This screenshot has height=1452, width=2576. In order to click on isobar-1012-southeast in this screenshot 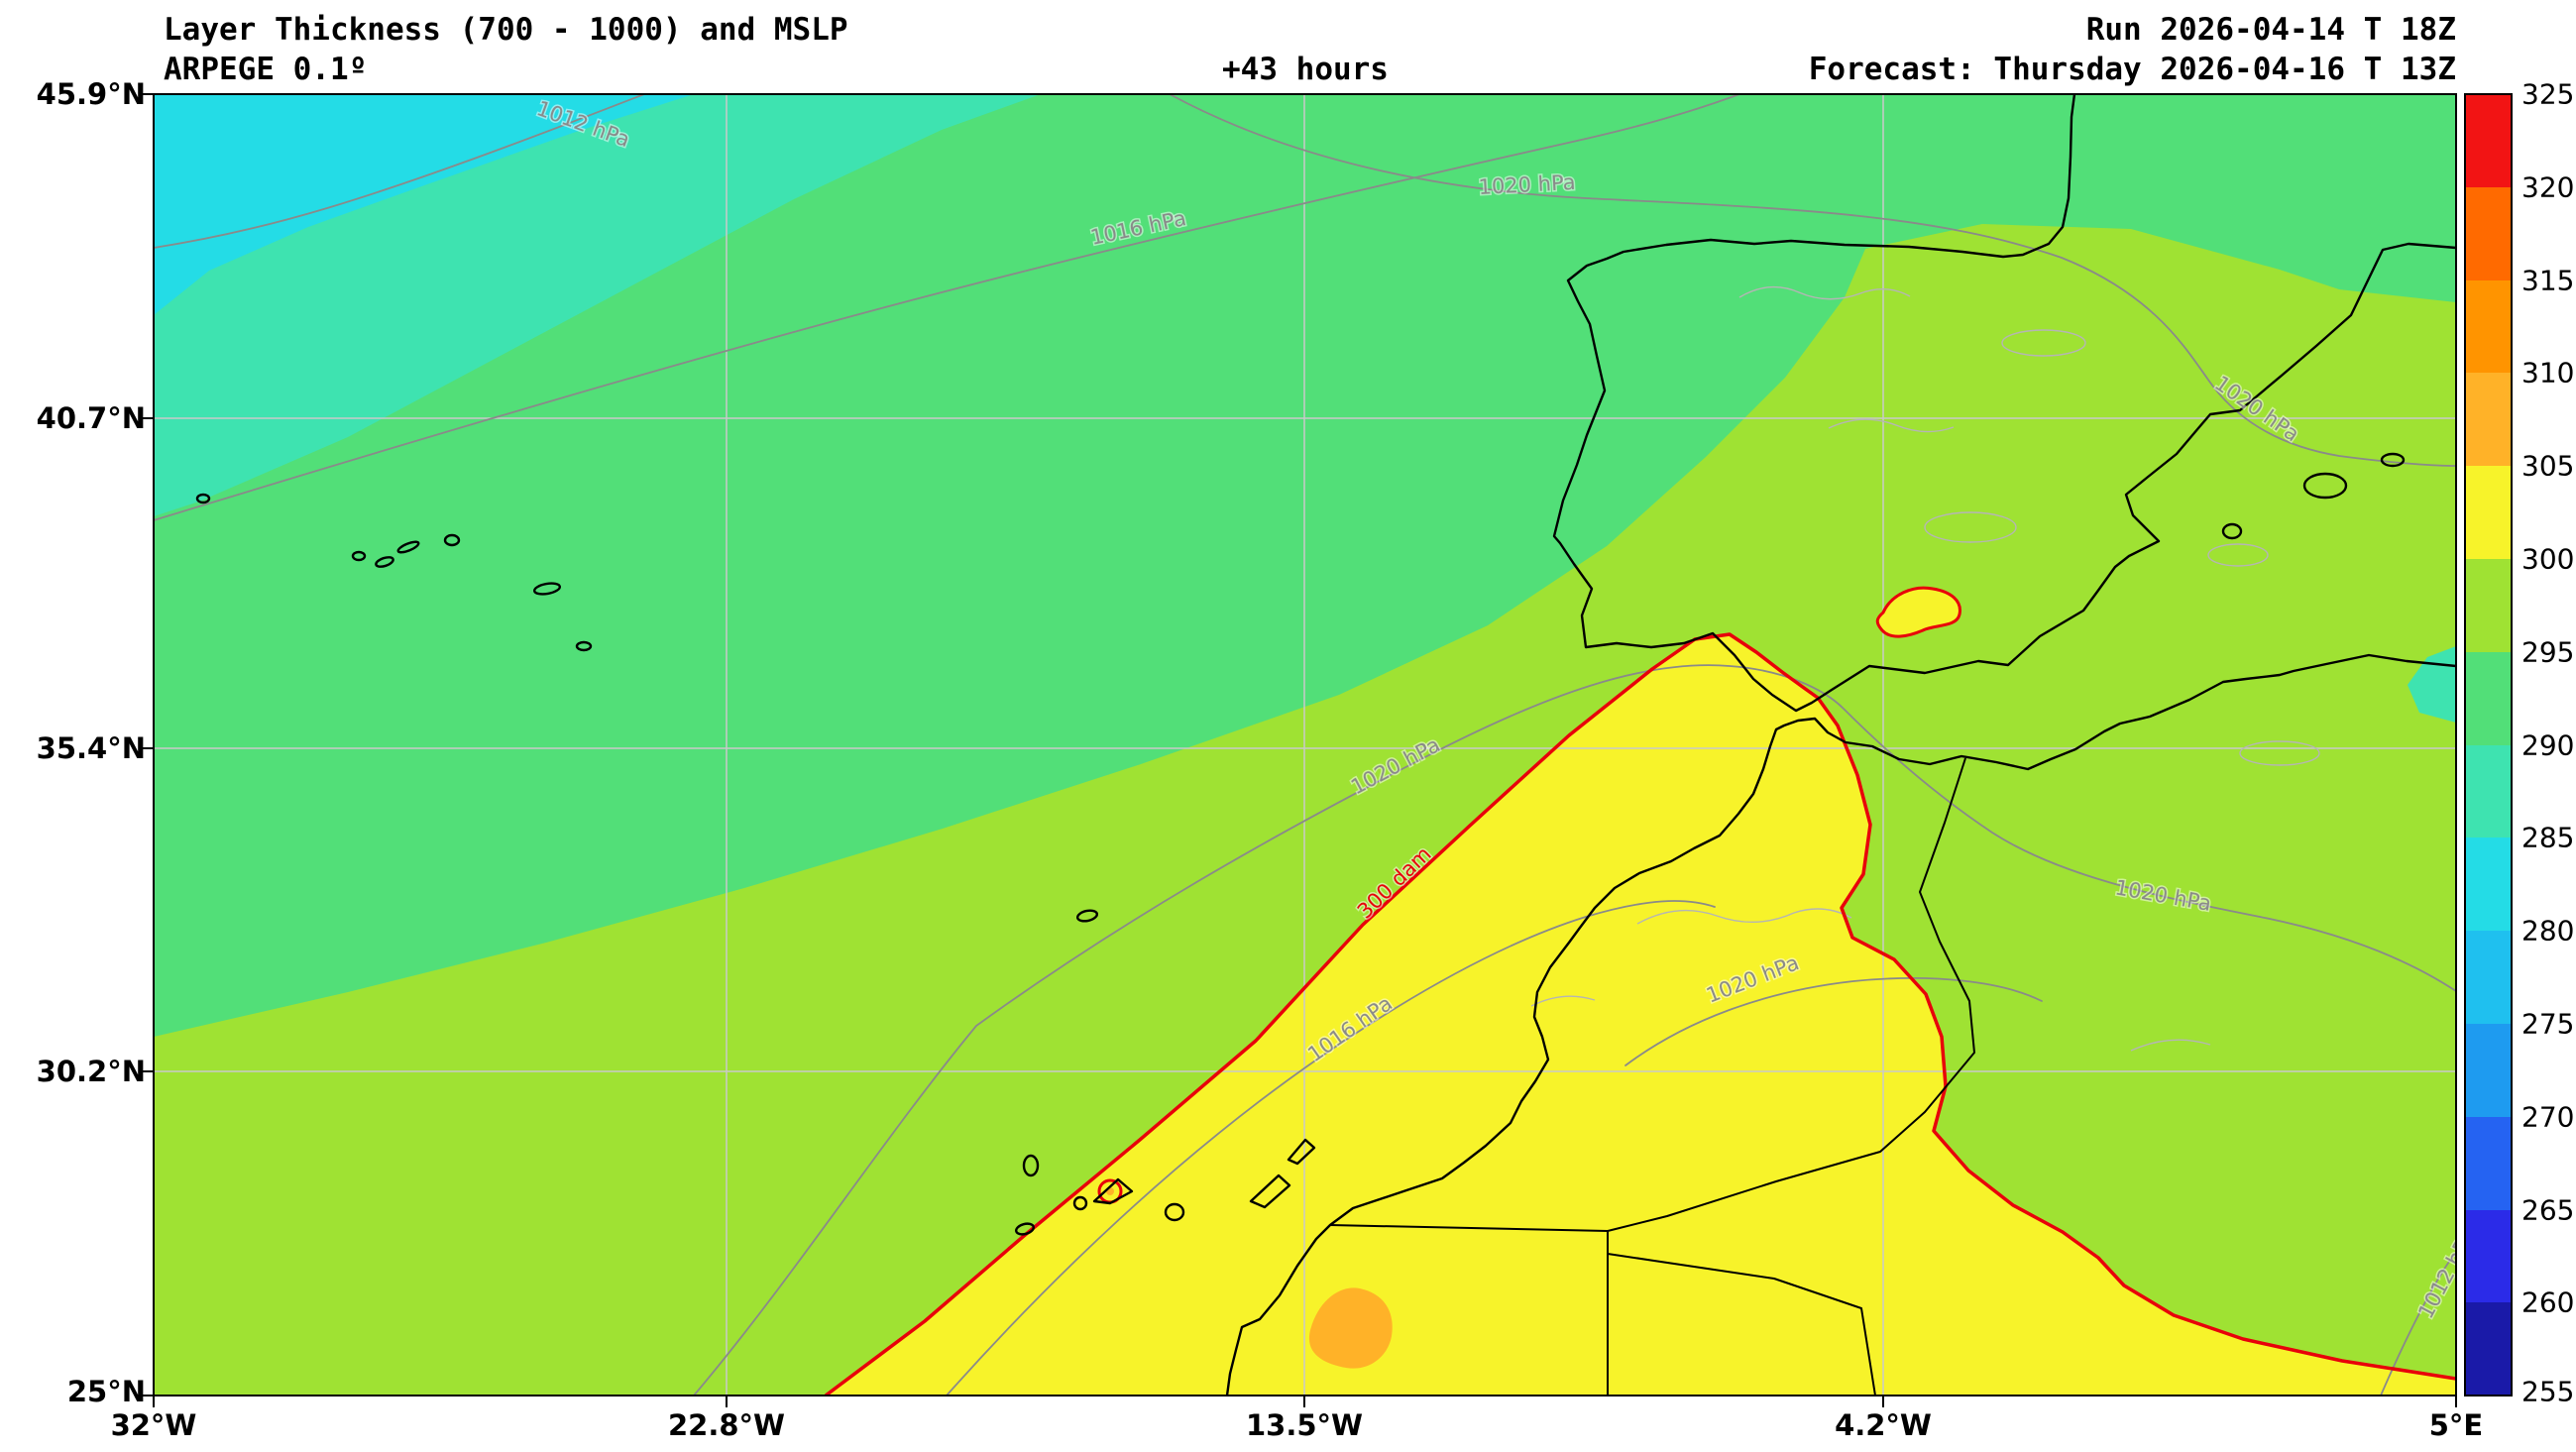, I will do `click(2418, 1324)`.